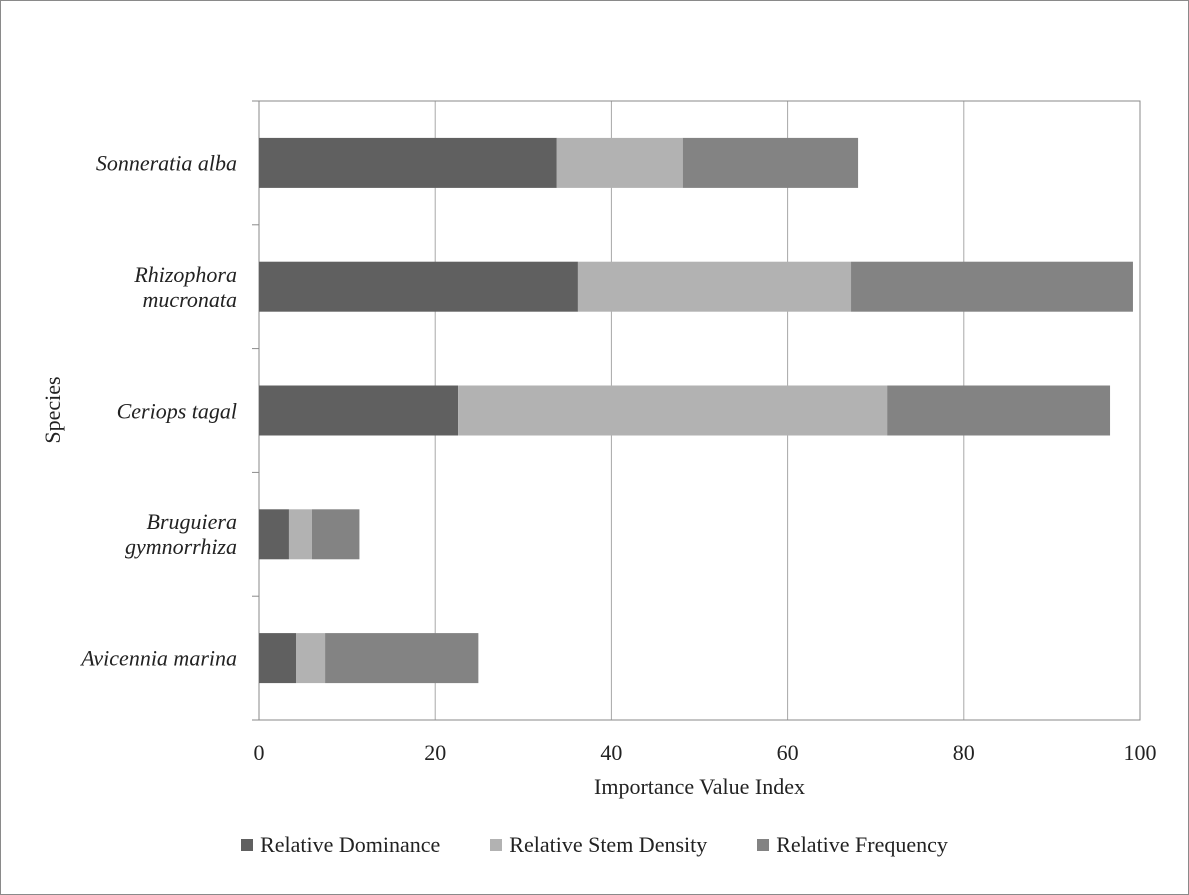 Image resolution: width=1189 pixels, height=895 pixels. I want to click on legend-item: Relative Frequency, so click(852, 845).